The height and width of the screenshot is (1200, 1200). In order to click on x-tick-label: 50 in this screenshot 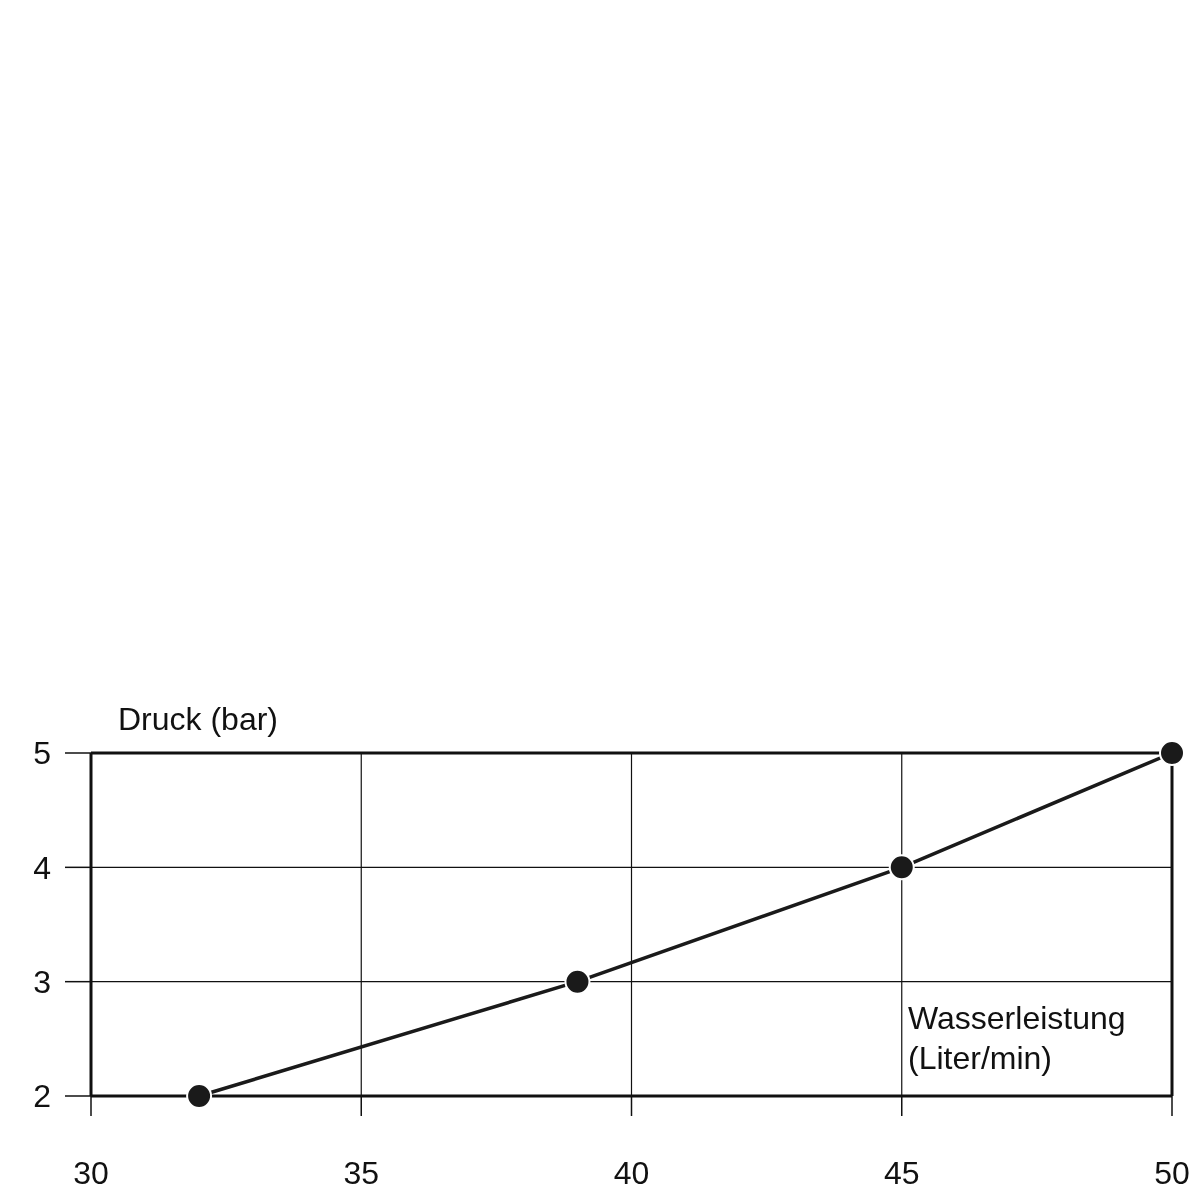, I will do `click(1172, 1172)`.